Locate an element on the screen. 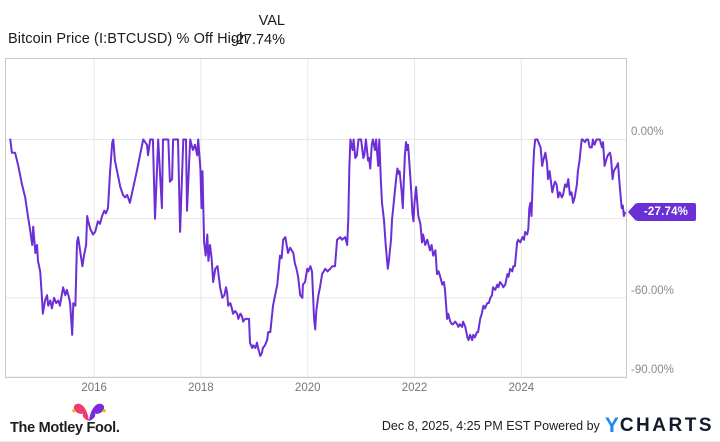 Image resolution: width=720 pixels, height=442 pixels. x-axis: 2016 2018 2020 2022 2024 is located at coordinates (316, 389).